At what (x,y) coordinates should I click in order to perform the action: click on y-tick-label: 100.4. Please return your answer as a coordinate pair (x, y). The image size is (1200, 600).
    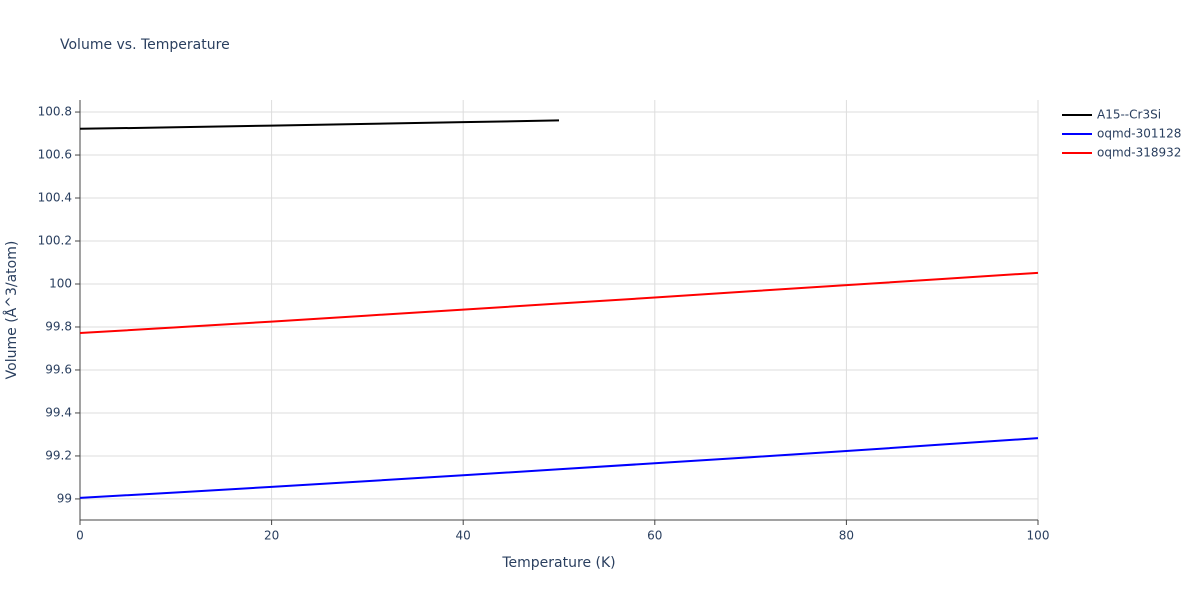
    Looking at the image, I should click on (55, 198).